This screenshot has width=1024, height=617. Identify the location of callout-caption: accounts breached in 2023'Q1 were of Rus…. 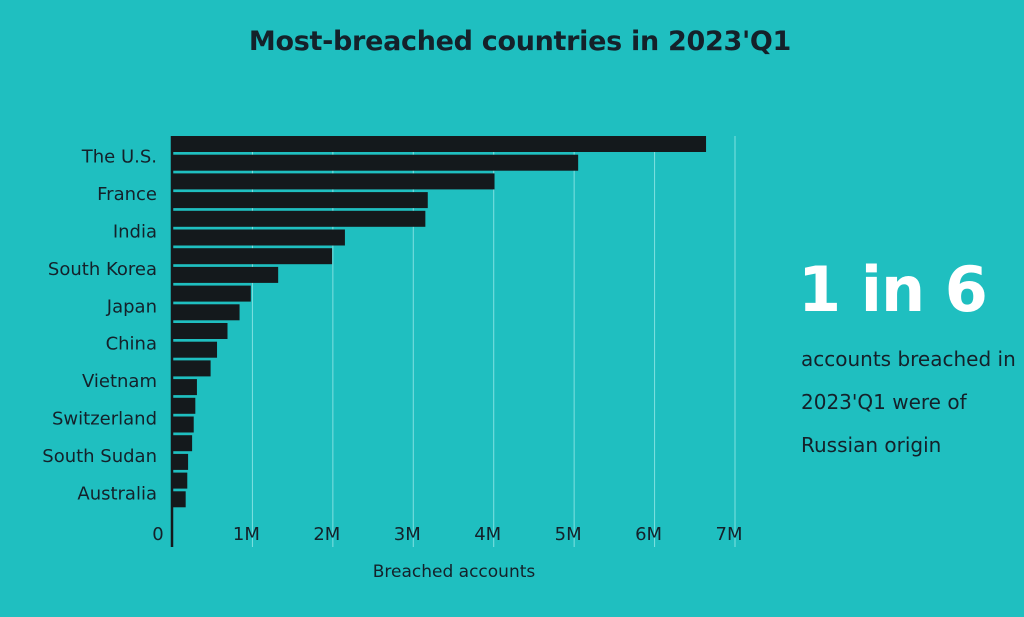
(908, 402).